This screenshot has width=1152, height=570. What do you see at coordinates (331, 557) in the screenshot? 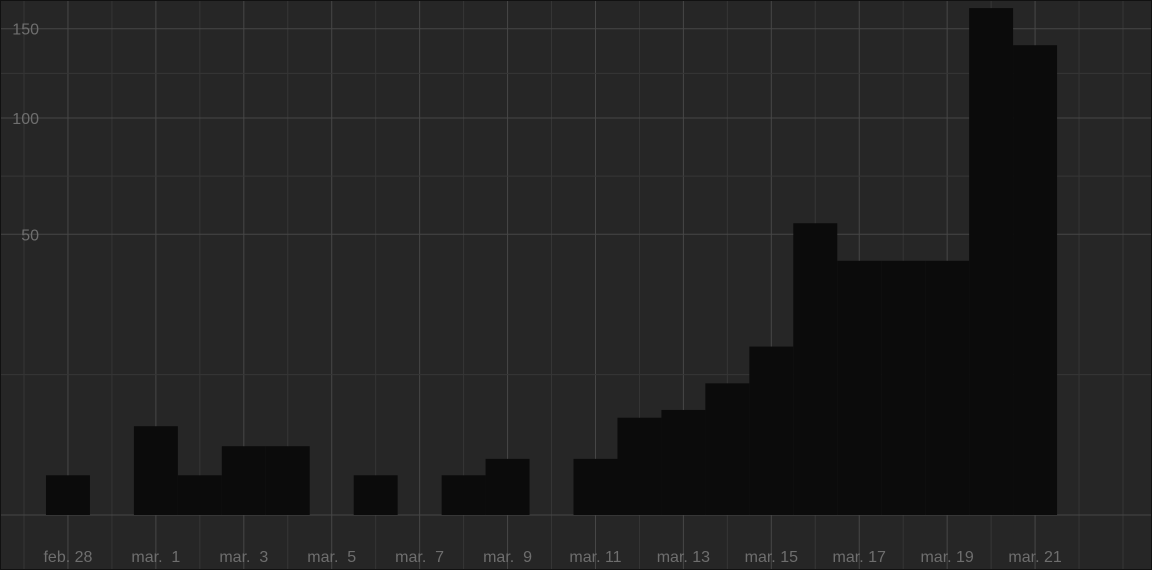
I see `x-tick-label: mar. 5` at bounding box center [331, 557].